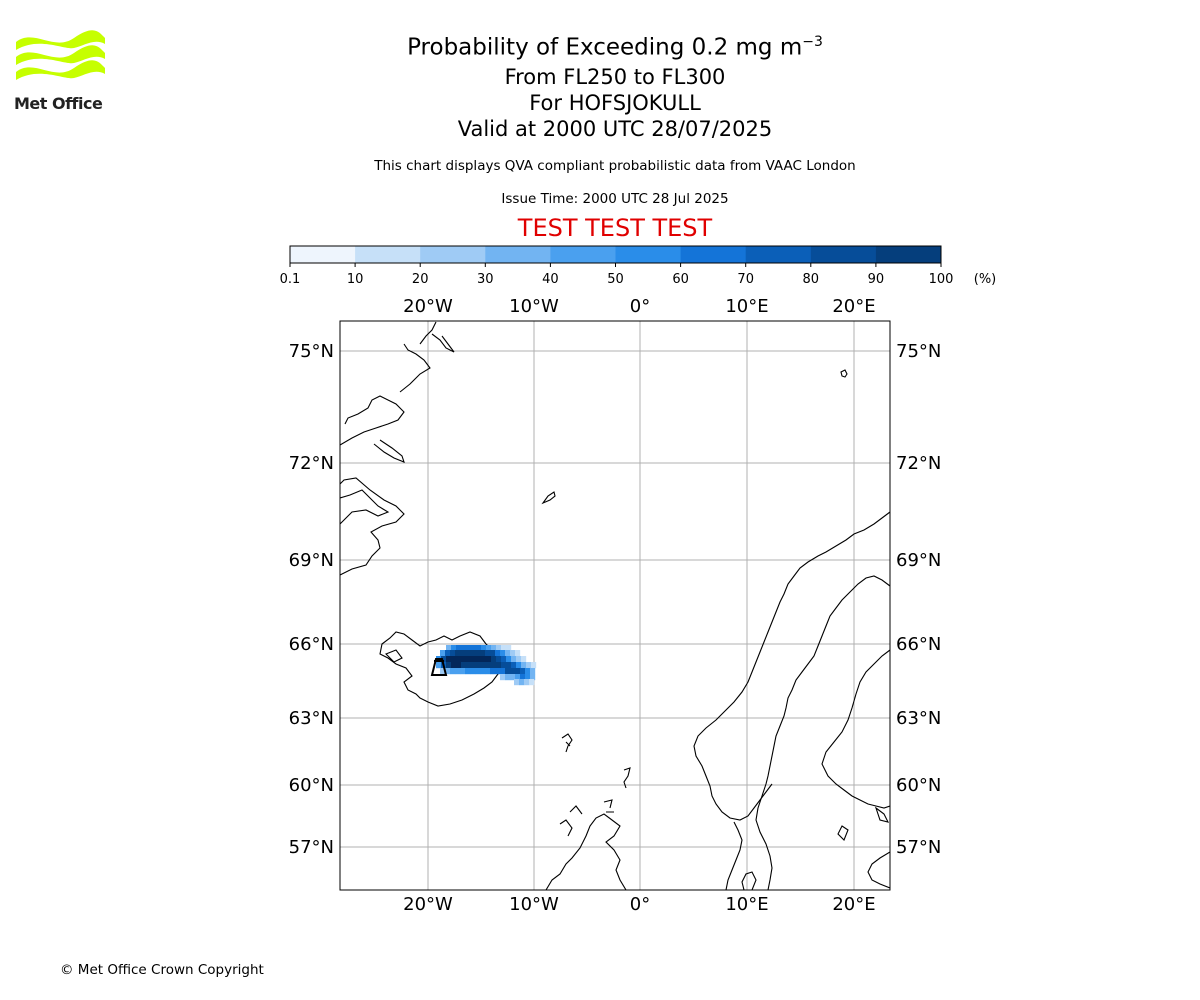 This screenshot has height=1000, width=1200. What do you see at coordinates (918, 463) in the screenshot?
I see `lat-label-right: 72°N` at bounding box center [918, 463].